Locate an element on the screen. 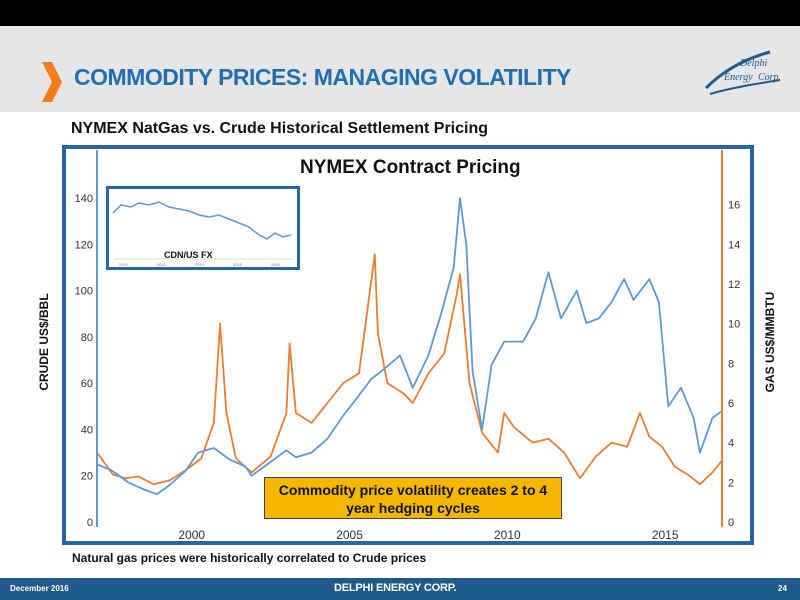  fx-tick-1: 2010 is located at coordinates (124, 264).